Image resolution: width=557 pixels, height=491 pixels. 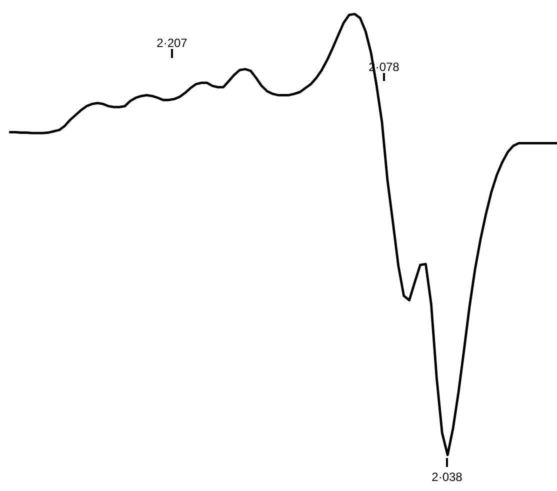 What do you see at coordinates (447, 477) in the screenshot?
I see `text: 2·038` at bounding box center [447, 477].